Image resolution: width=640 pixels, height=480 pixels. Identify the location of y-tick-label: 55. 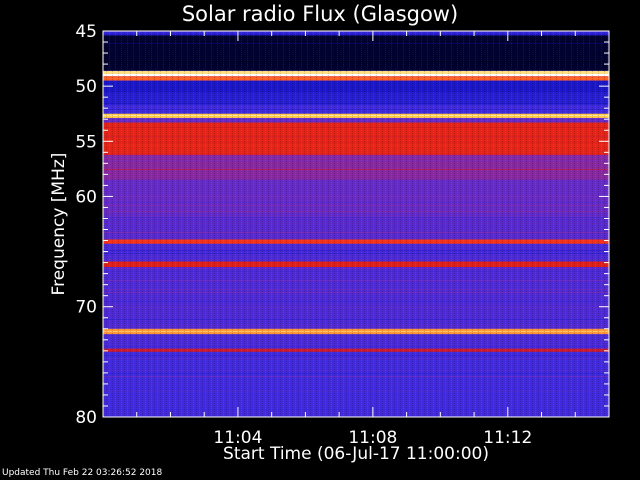
(86, 142).